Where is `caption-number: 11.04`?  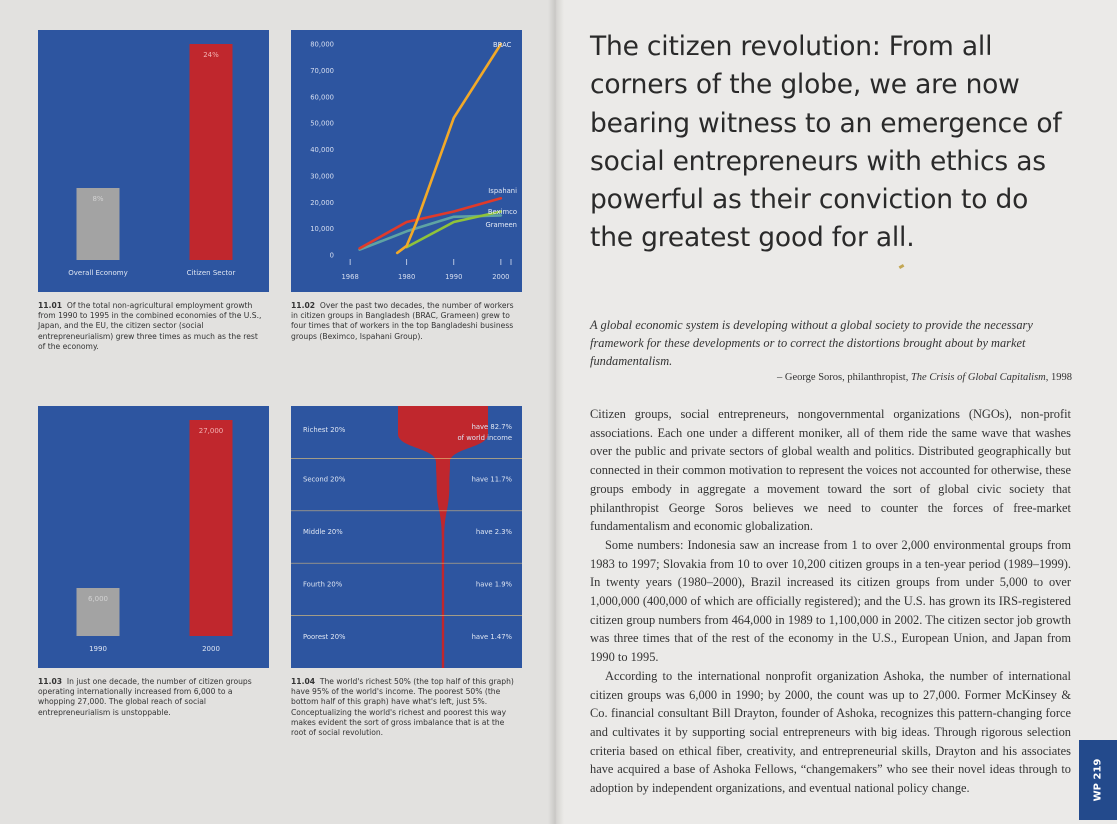 caption-number: 11.04 is located at coordinates (303, 681).